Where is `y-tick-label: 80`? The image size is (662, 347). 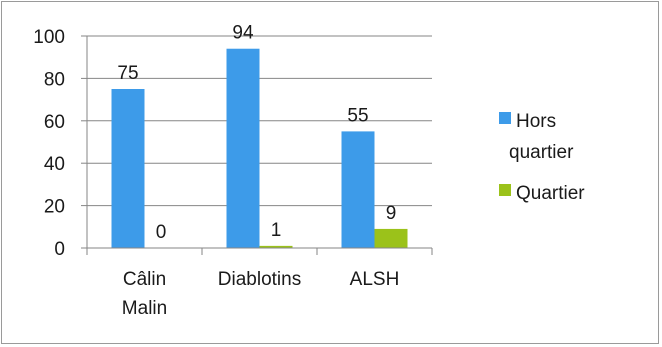 y-tick-label: 80 is located at coordinates (54, 79).